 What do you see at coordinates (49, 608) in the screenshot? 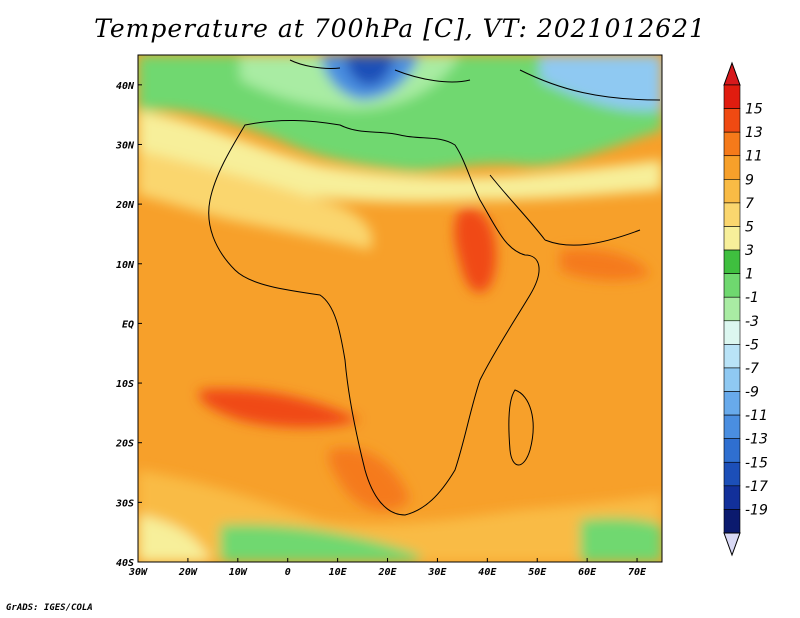
I see `footer-credit: GrADS: IGES/COLA` at bounding box center [49, 608].